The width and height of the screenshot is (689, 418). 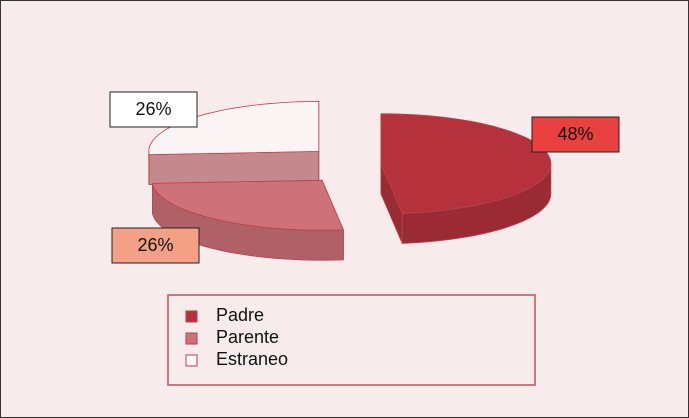 What do you see at coordinates (247, 337) in the screenshot?
I see `legend-label: Parente` at bounding box center [247, 337].